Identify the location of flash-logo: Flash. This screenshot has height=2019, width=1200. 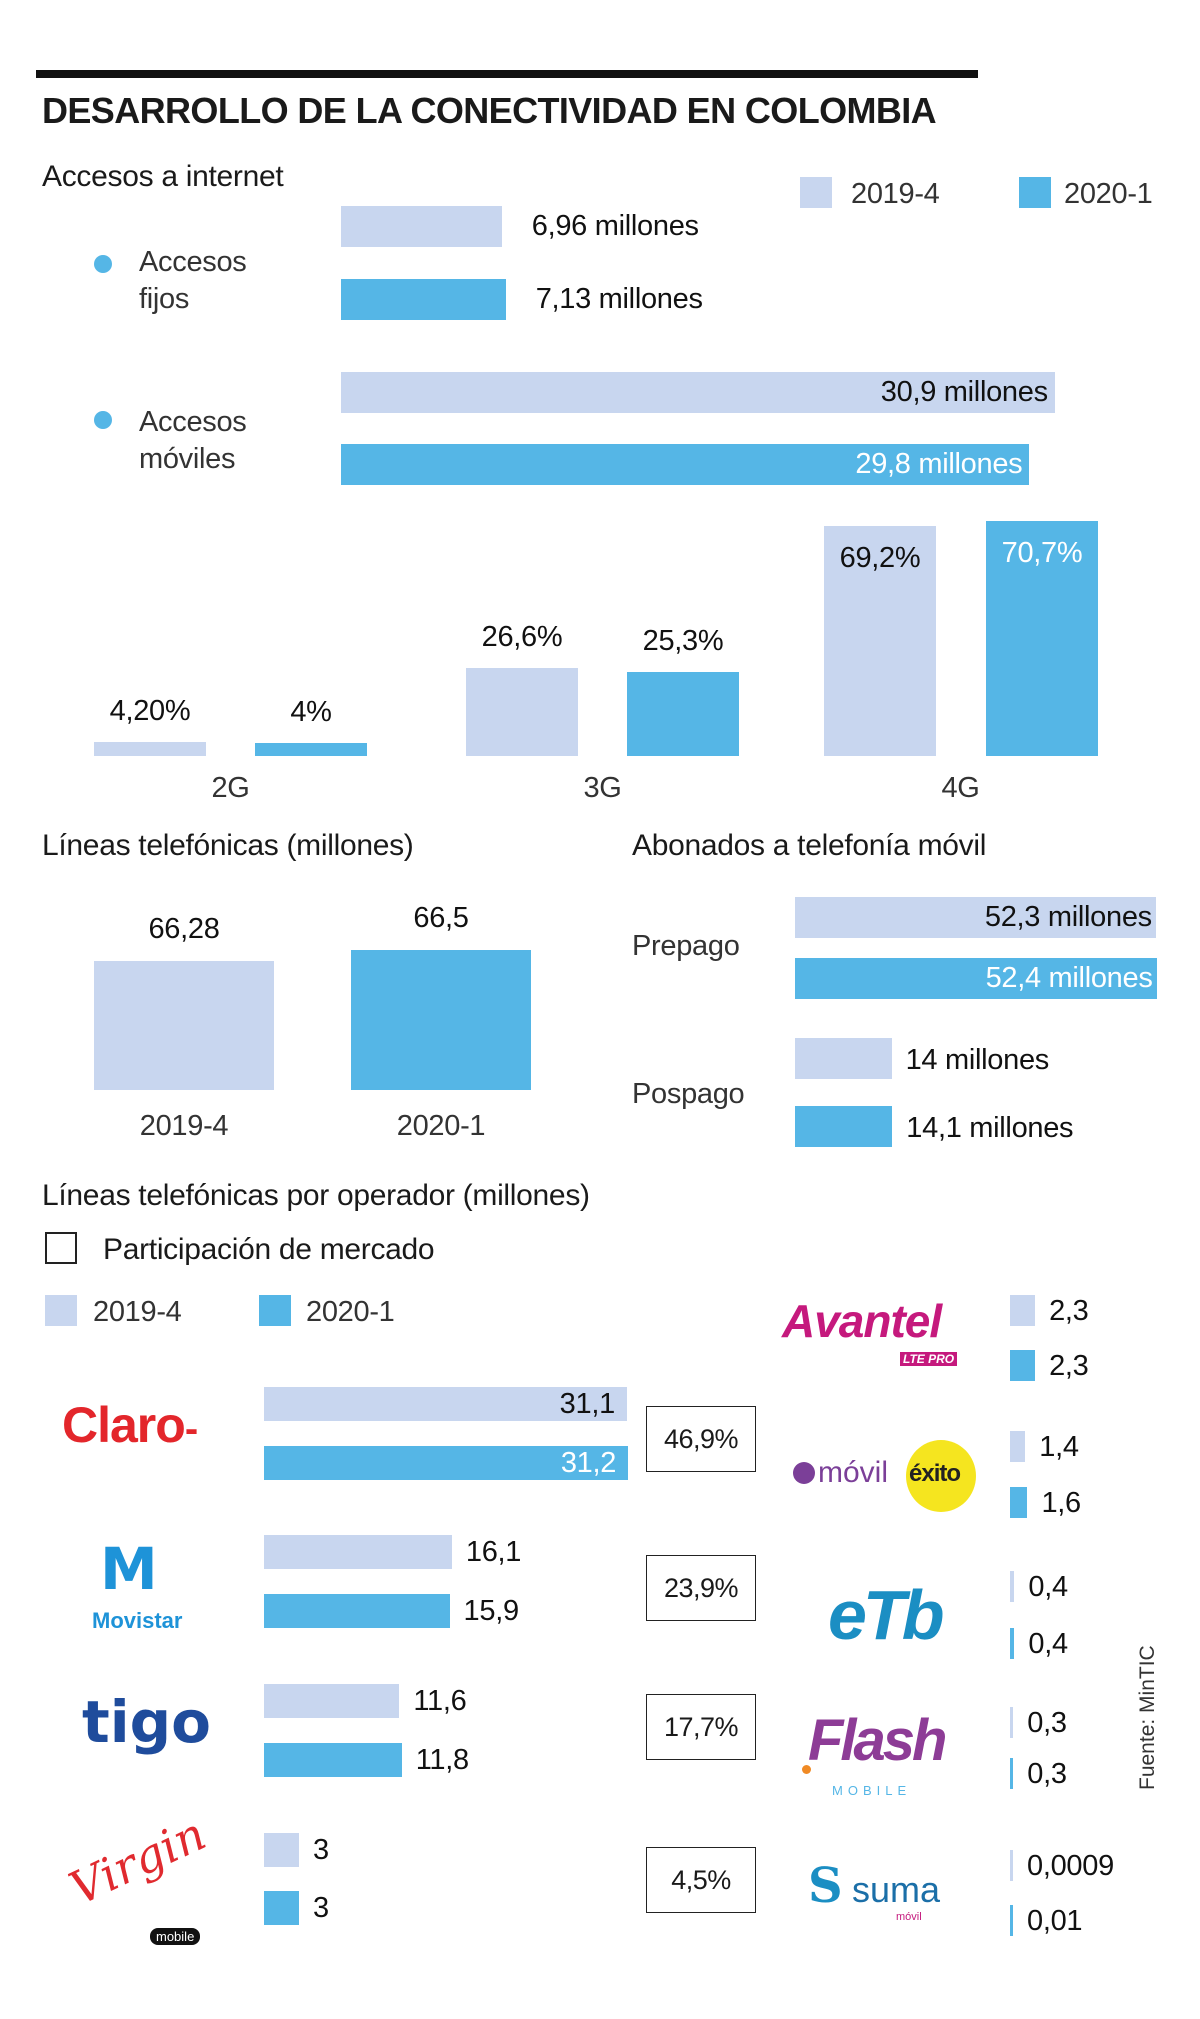
(877, 1740).